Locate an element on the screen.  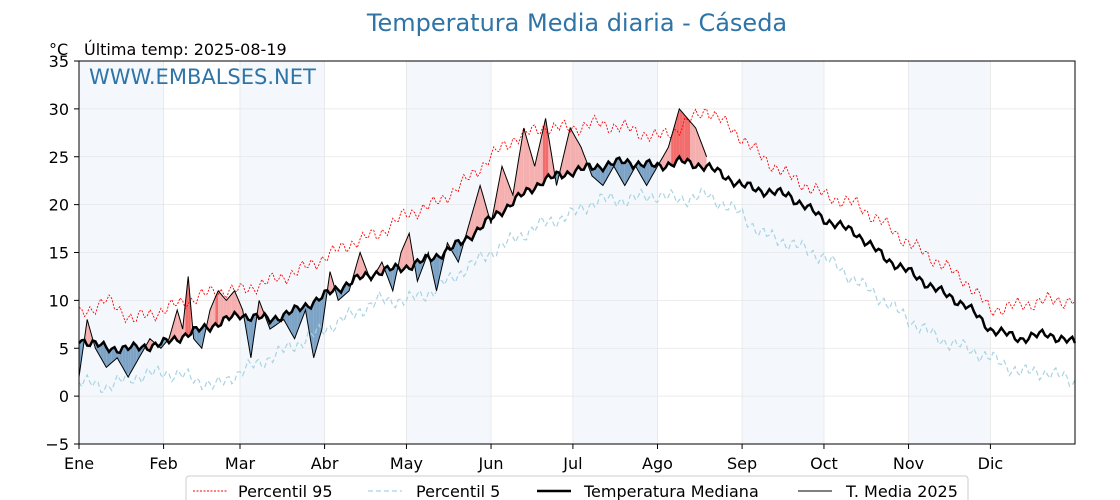
y-tick-label: 25 is located at coordinates (59, 157).